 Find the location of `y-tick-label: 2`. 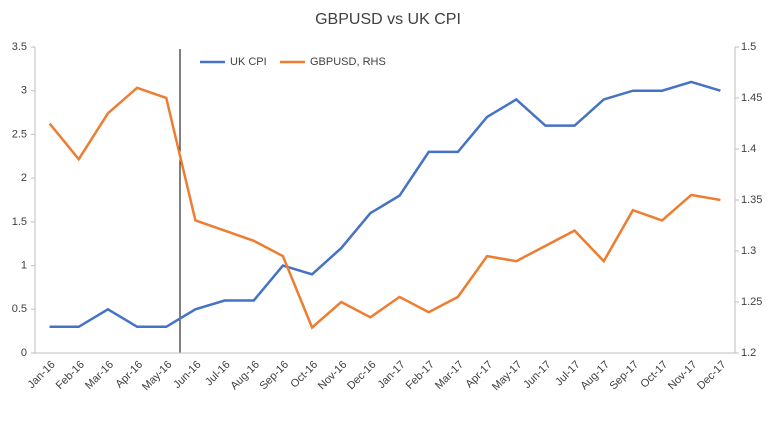

y-tick-label: 2 is located at coordinates (24, 178).